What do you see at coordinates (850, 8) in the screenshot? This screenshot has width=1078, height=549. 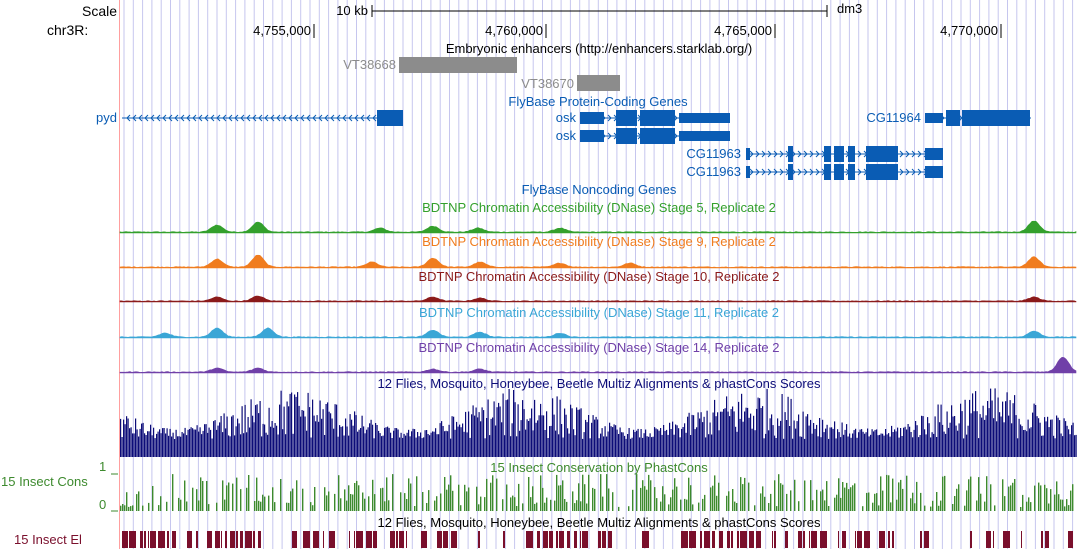 I see `assembly-label: dm3` at bounding box center [850, 8].